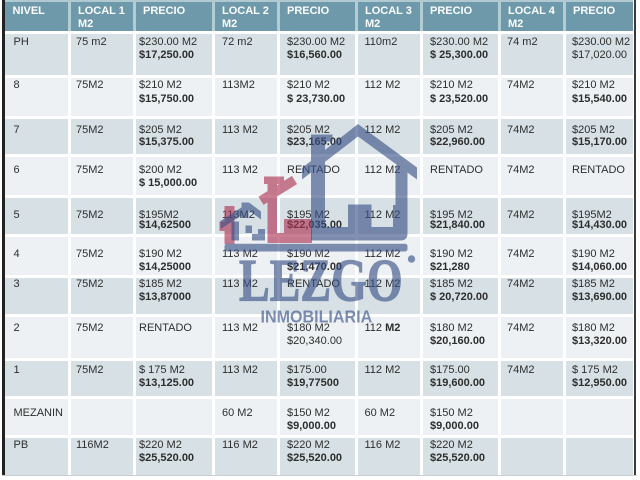 The height and width of the screenshot is (480, 640). Describe the element at coordinates (321, 280) in the screenshot. I see `svg-text: LEZGO` at that location.